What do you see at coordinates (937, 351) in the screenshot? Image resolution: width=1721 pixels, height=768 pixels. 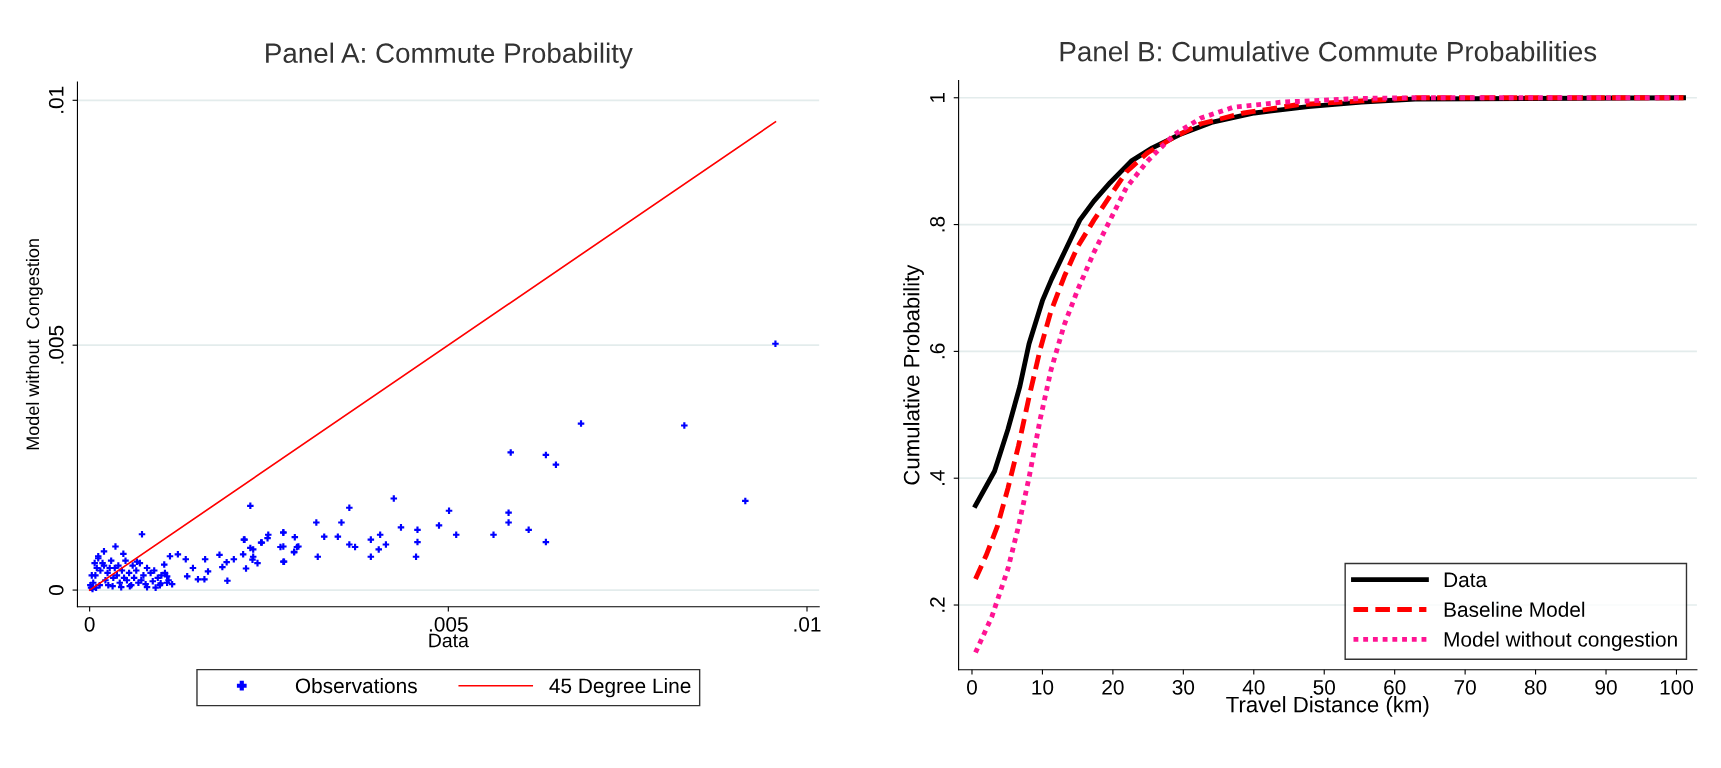 I see `y-tick-label: .6` at bounding box center [937, 351].